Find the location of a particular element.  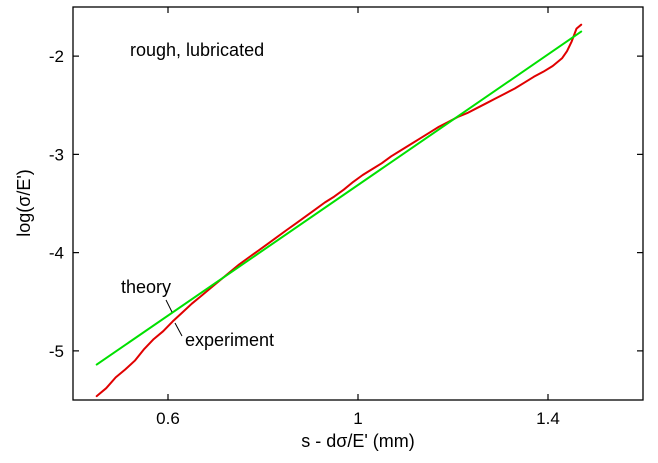

theory-annotation: theory is located at coordinates (146, 287).